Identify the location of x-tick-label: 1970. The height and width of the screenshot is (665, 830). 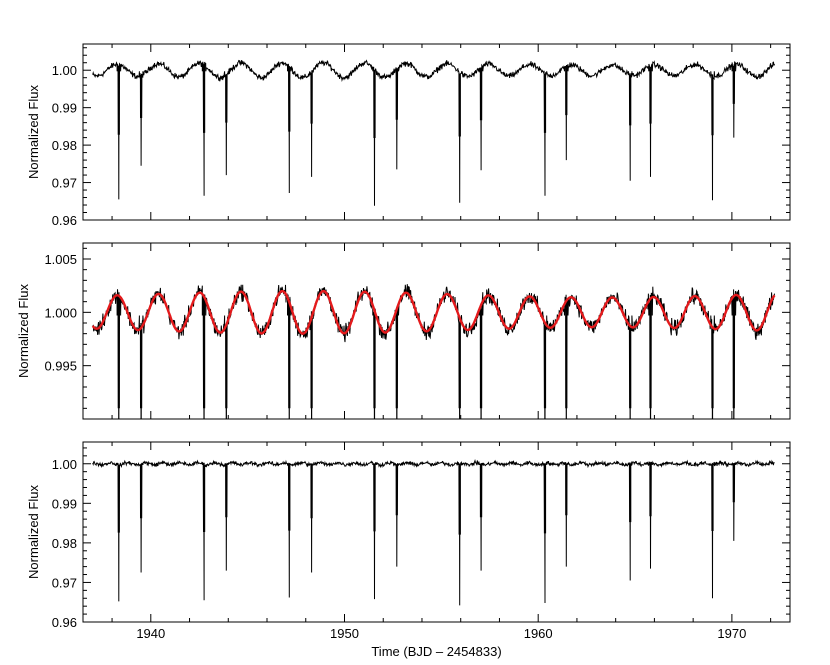
(731, 633).